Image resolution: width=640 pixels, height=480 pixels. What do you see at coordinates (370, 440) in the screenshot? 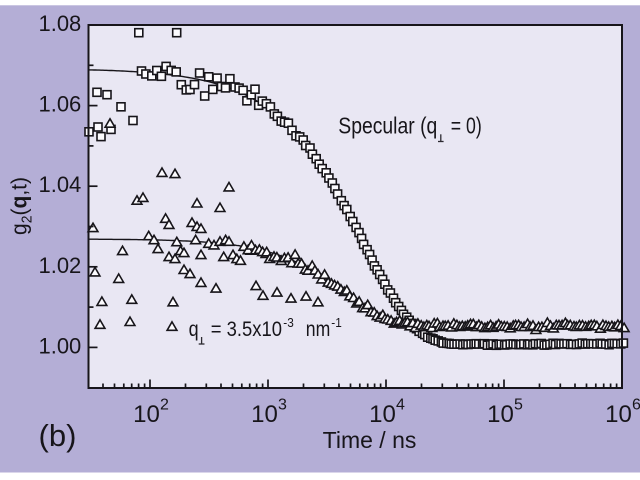
I see `svg-text: Time / ns` at bounding box center [370, 440].